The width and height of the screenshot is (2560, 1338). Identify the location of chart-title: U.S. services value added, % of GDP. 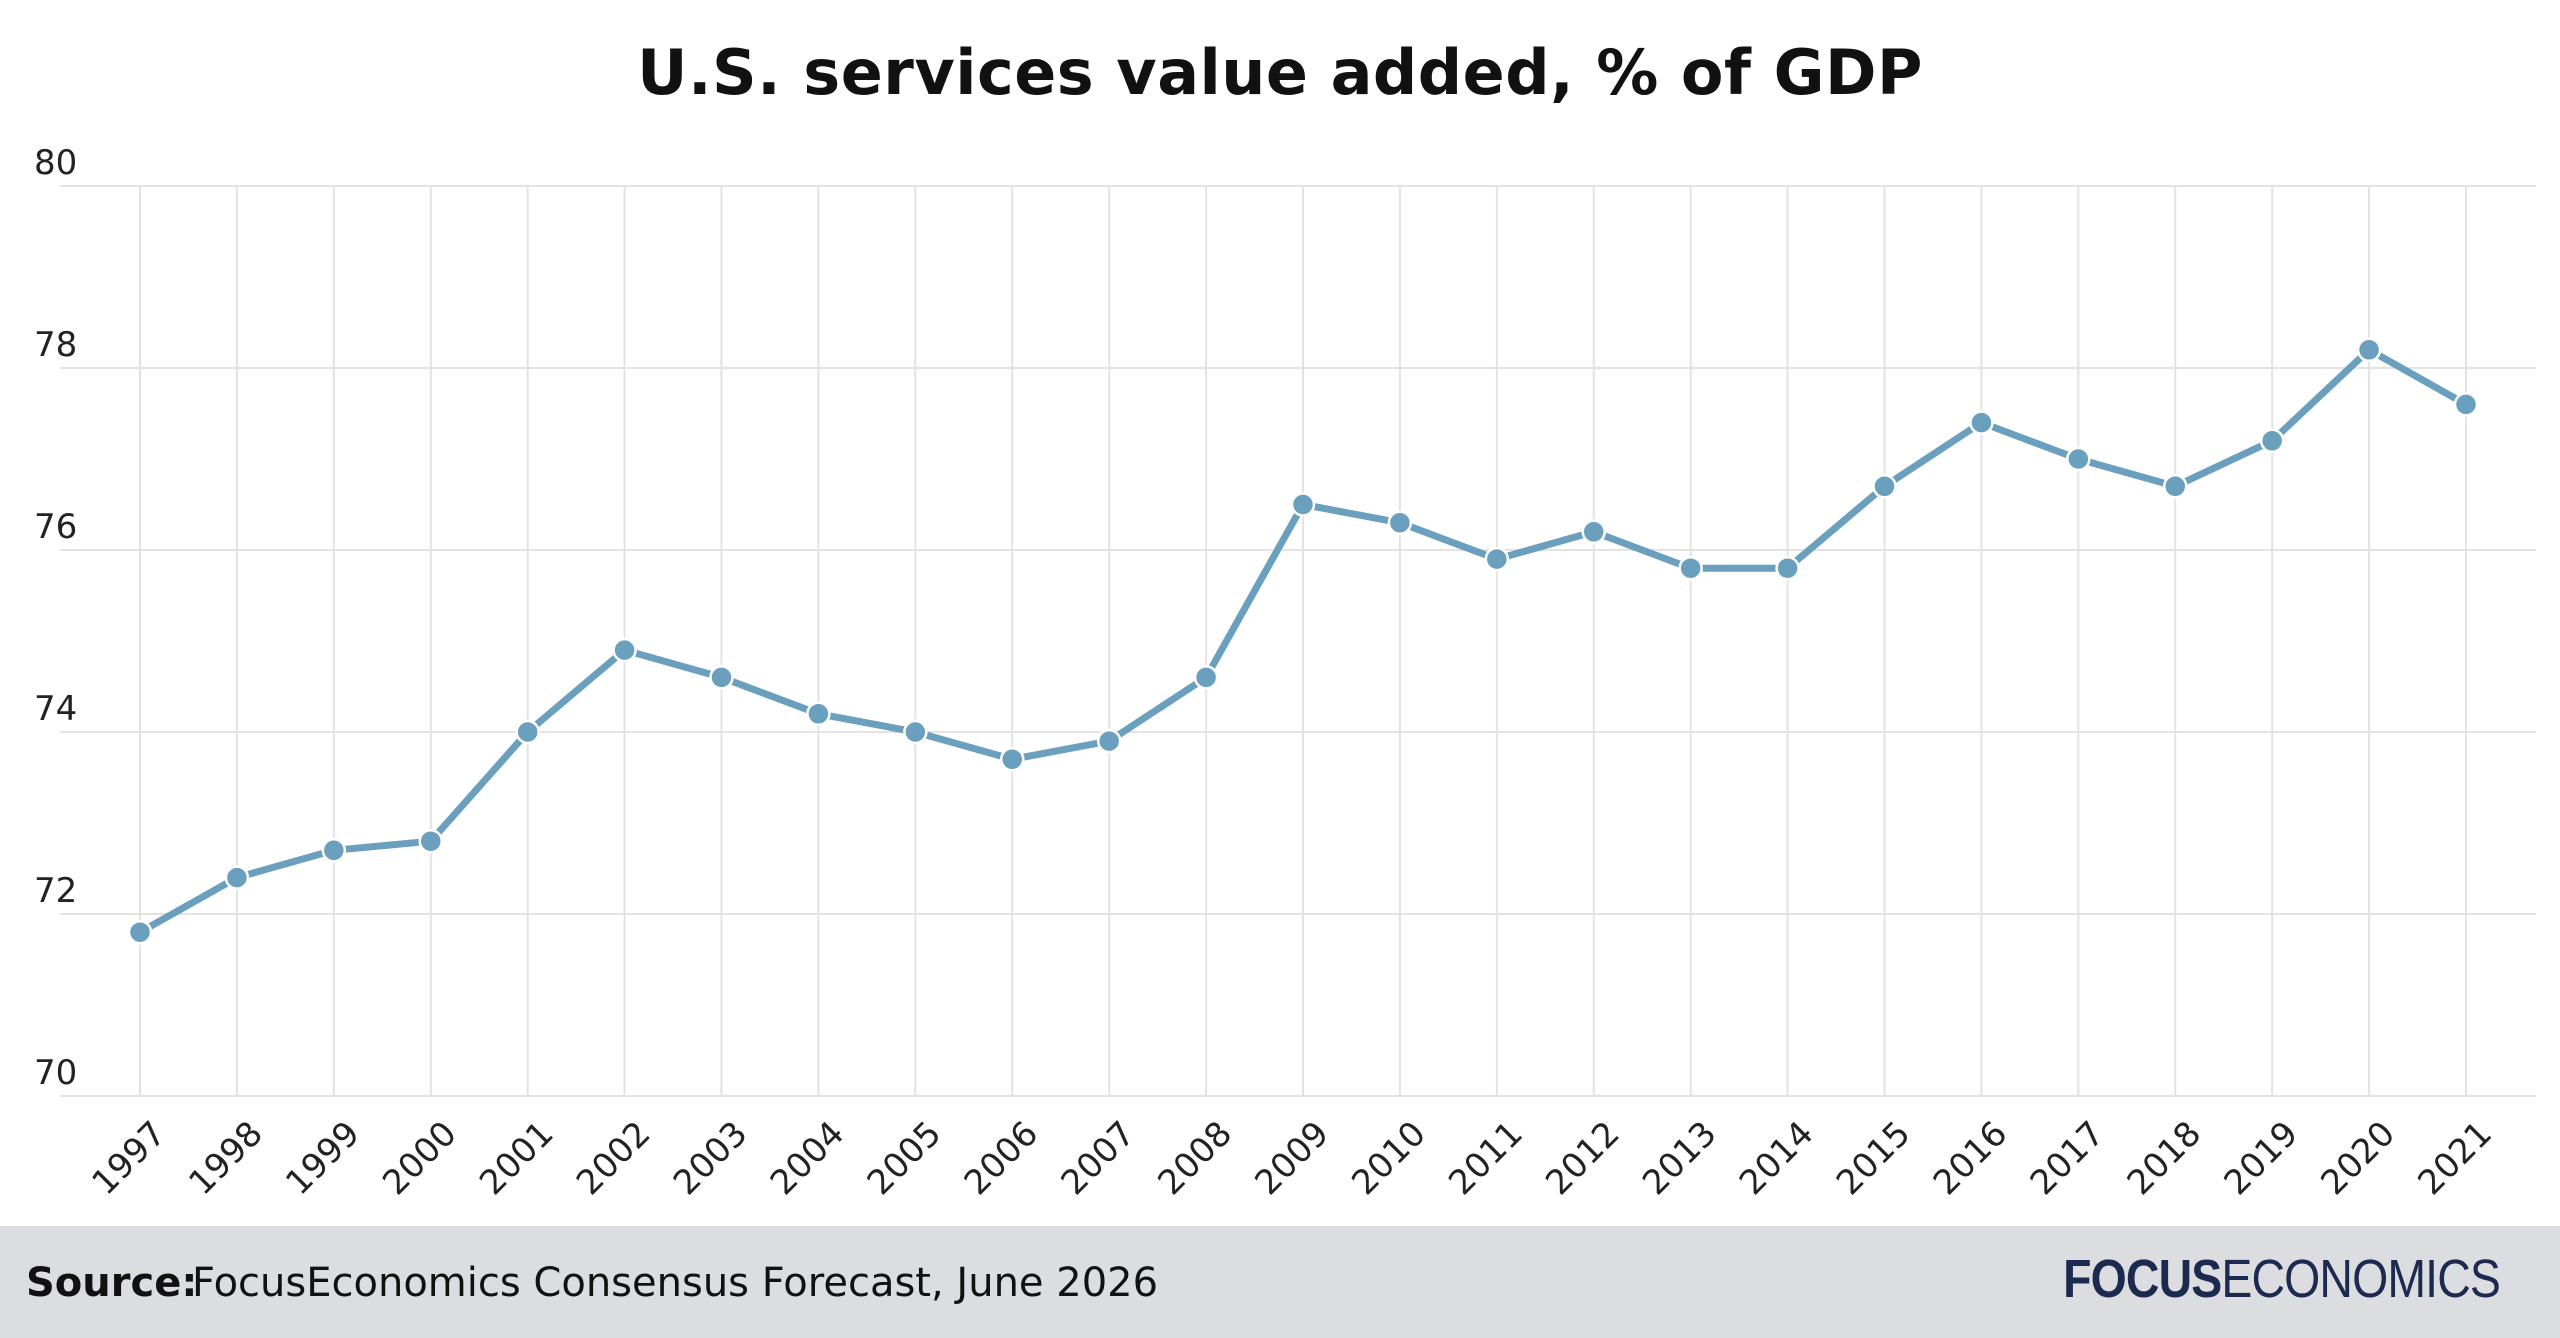
(1280, 72).